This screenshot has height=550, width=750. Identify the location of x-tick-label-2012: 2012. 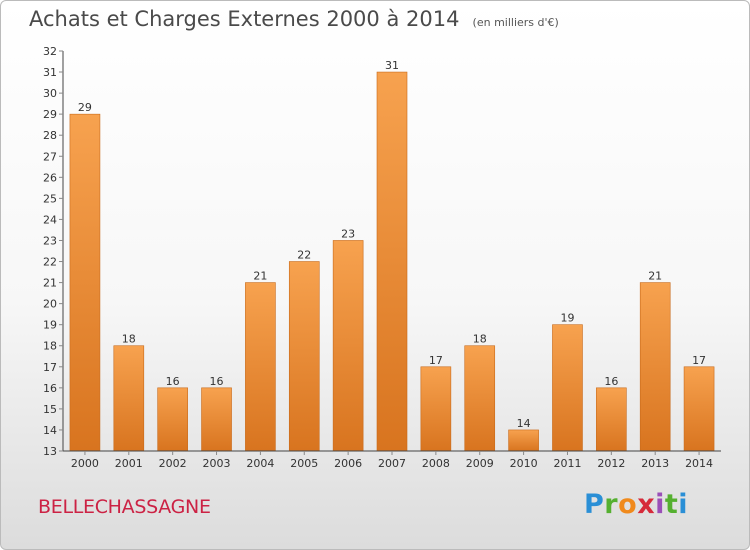
(611, 463).